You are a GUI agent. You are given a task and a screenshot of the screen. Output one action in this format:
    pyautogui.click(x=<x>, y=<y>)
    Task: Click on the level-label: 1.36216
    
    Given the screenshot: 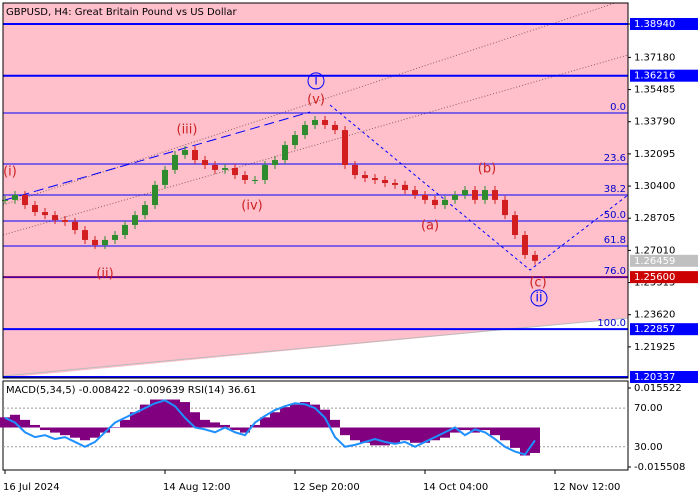 What is the action you would take?
    pyautogui.click(x=654, y=76)
    